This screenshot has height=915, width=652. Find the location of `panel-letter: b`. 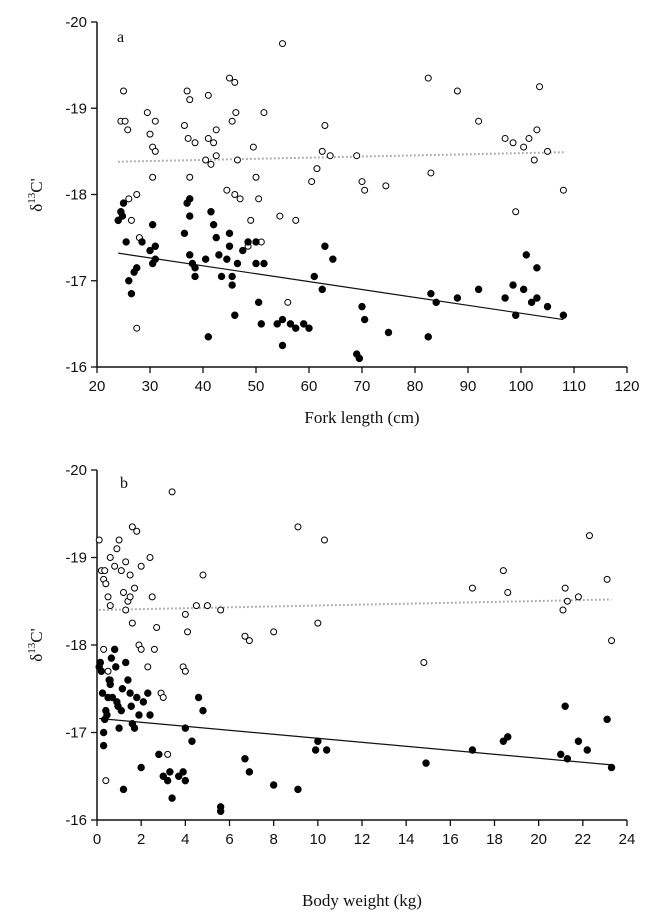

panel-letter: b is located at coordinates (124, 483).